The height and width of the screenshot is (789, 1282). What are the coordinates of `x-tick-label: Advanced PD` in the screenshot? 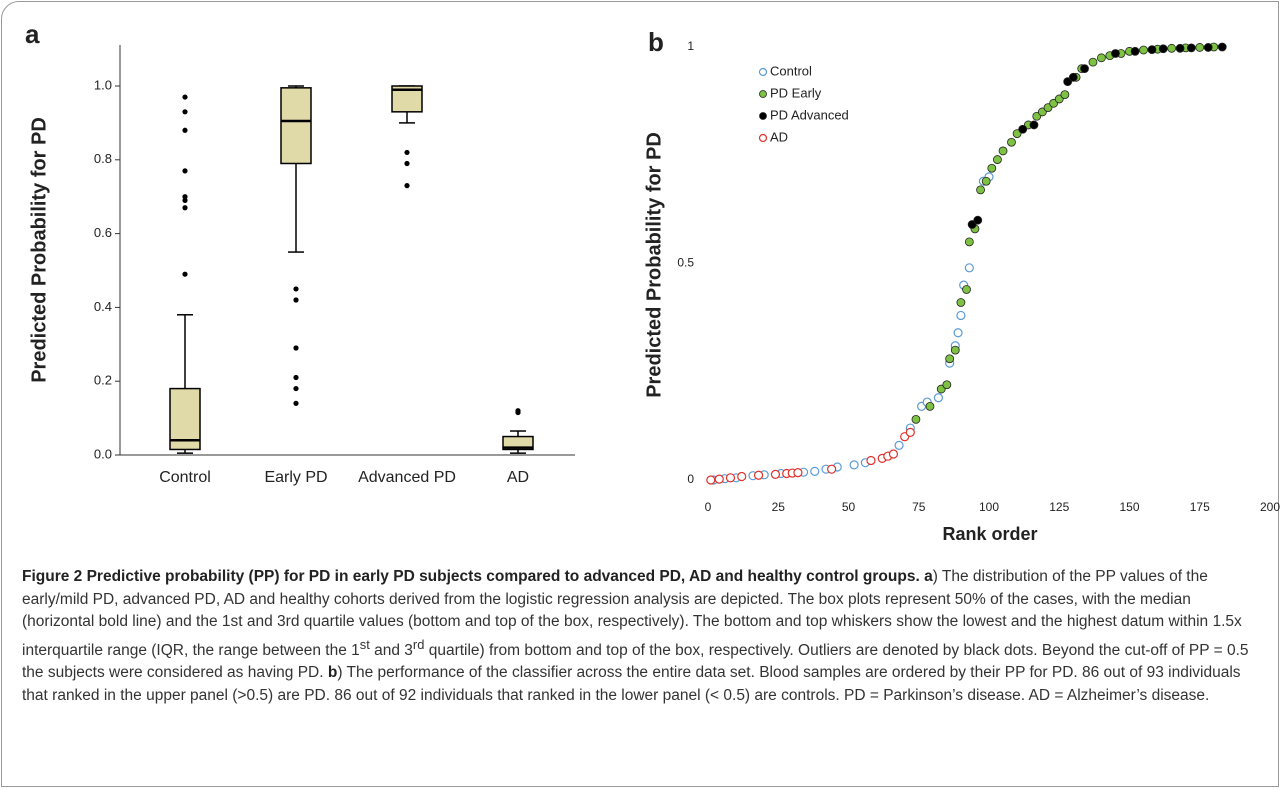 It's located at (407, 477).